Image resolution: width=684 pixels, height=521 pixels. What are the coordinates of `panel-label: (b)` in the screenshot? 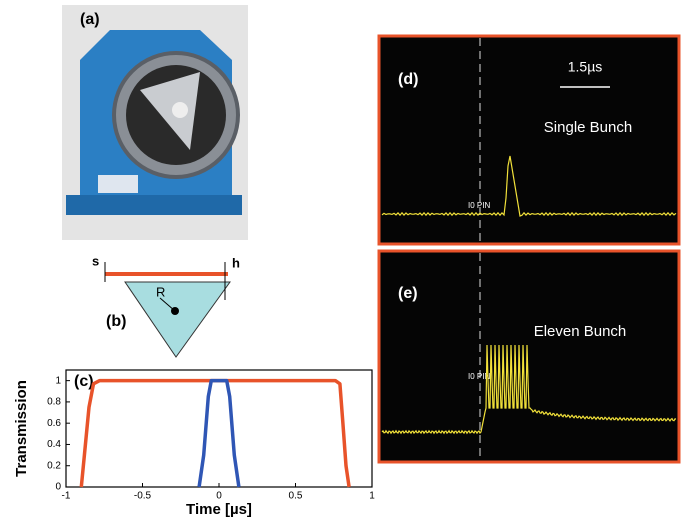 It's located at (116, 321).